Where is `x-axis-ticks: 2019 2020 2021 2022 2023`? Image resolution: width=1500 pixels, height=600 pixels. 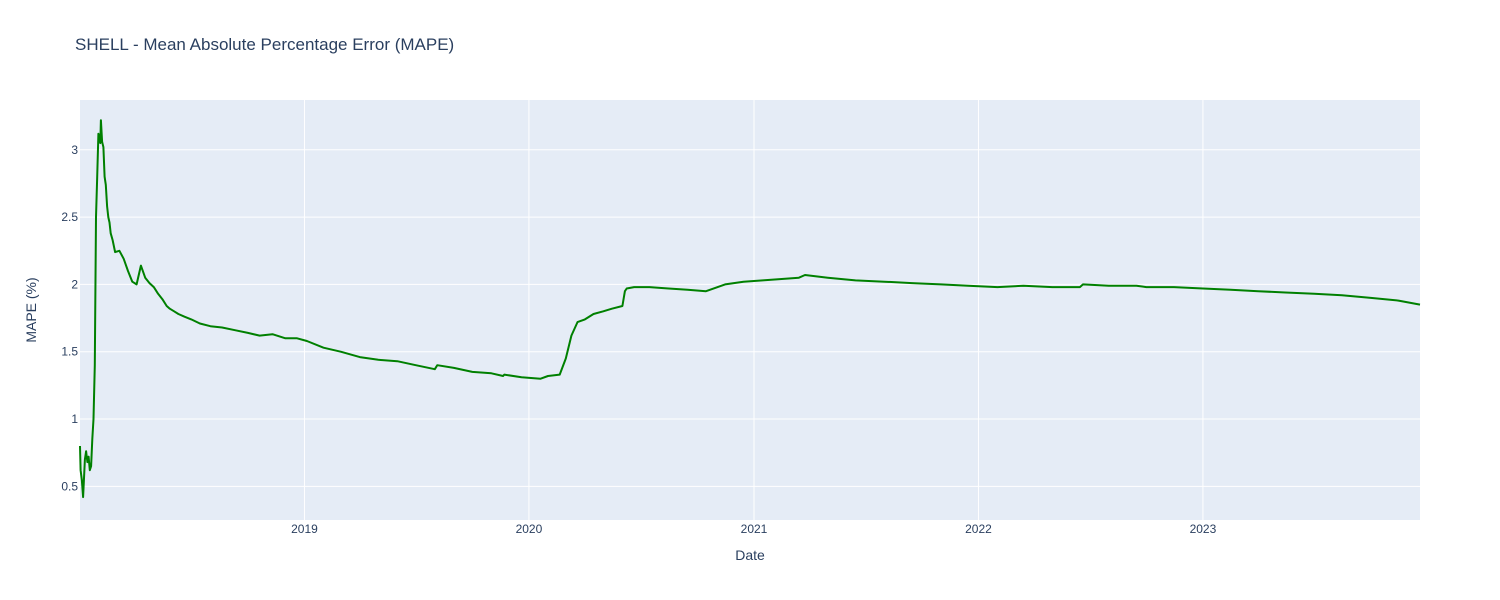
x-axis-ticks: 2019 2020 2021 2022 2023 is located at coordinates (753, 529).